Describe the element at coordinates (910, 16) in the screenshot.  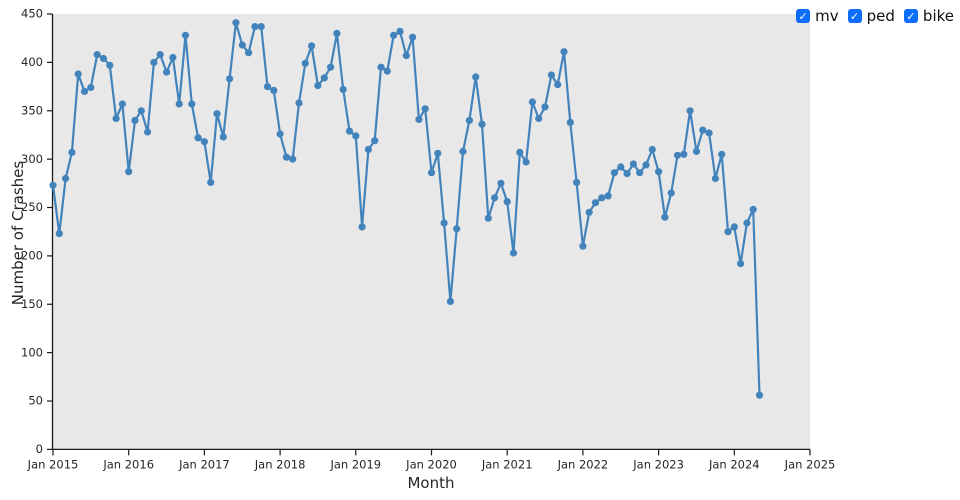
I see `bike-checkbox-icon: ✓` at that location.